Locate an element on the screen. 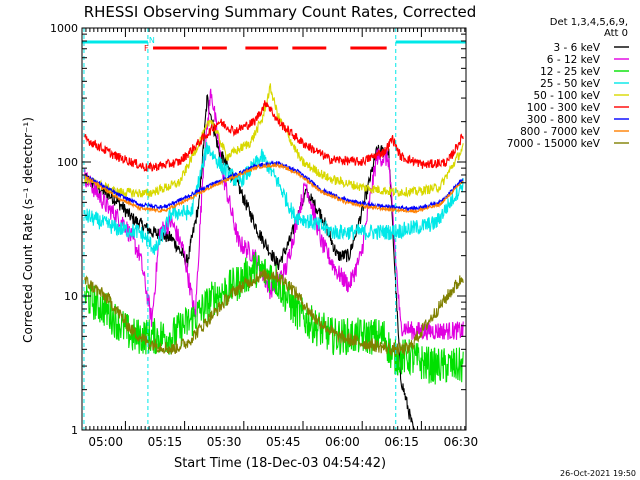 Image resolution: width=640 pixels, height=480 pixels. legend-label: 7000 - 15000 keV is located at coordinates (554, 144).